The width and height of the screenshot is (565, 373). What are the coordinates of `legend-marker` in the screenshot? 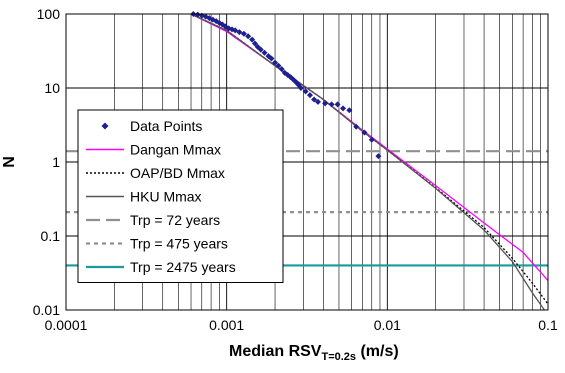 It's located at (105, 126).